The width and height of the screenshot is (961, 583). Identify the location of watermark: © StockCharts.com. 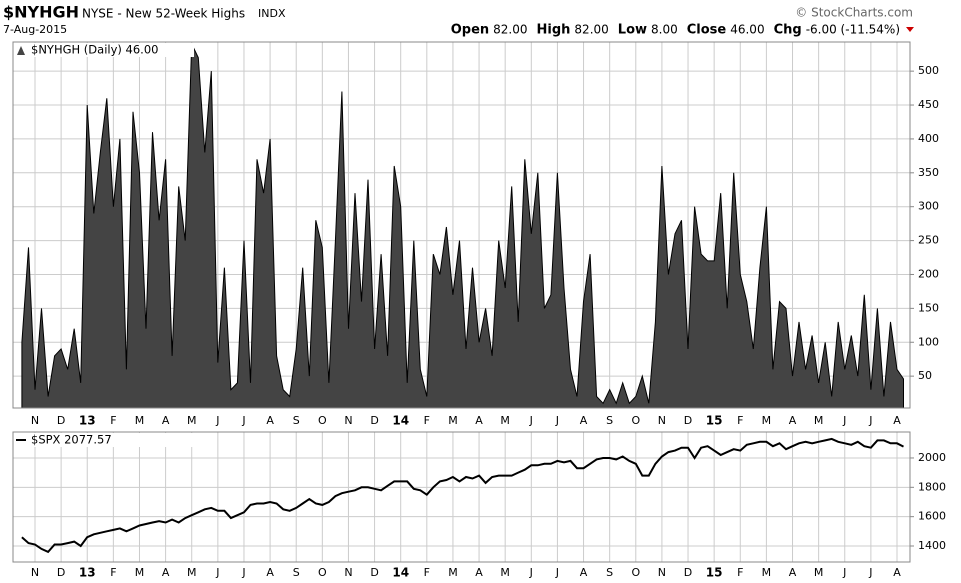
(854, 13).